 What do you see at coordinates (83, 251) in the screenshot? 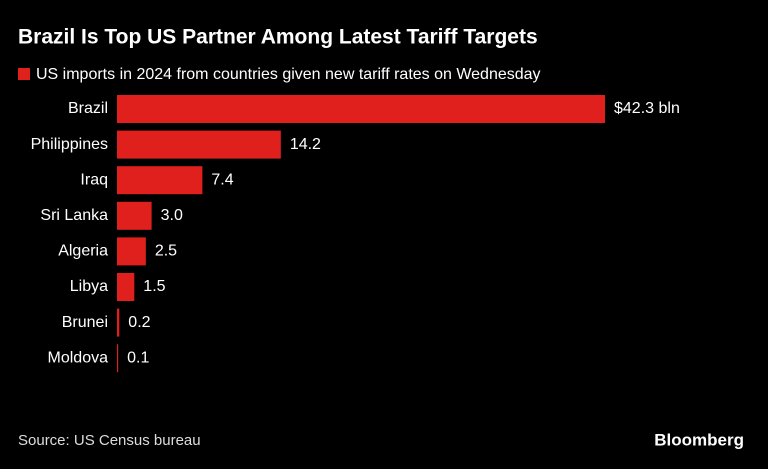
I see `category-label: Algeria` at bounding box center [83, 251].